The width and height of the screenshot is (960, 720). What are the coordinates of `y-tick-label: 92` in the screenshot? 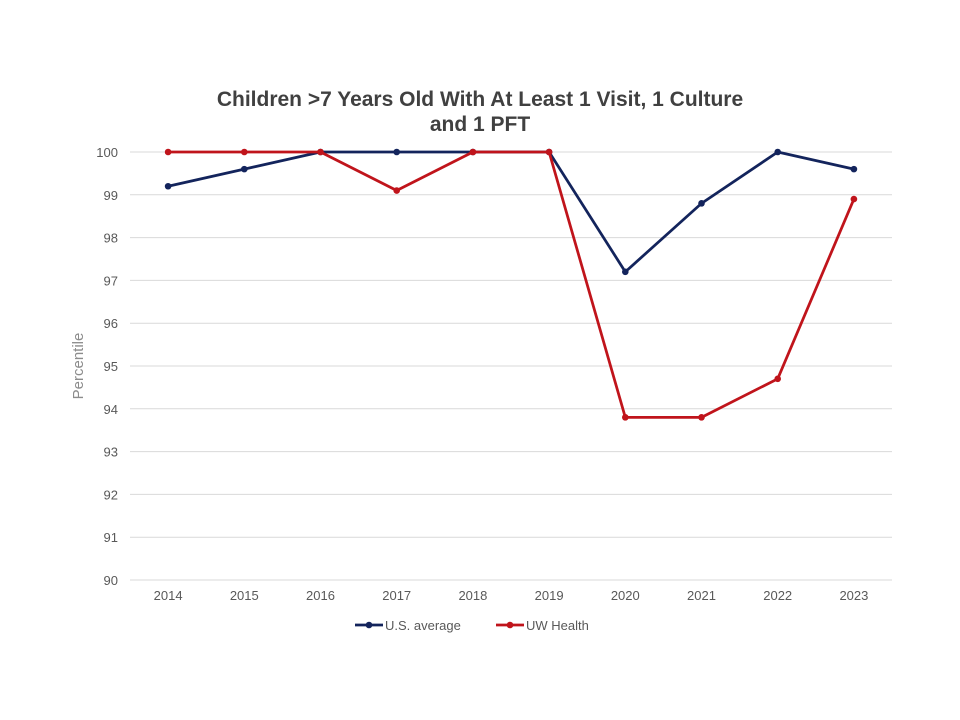 It's located at (111, 494).